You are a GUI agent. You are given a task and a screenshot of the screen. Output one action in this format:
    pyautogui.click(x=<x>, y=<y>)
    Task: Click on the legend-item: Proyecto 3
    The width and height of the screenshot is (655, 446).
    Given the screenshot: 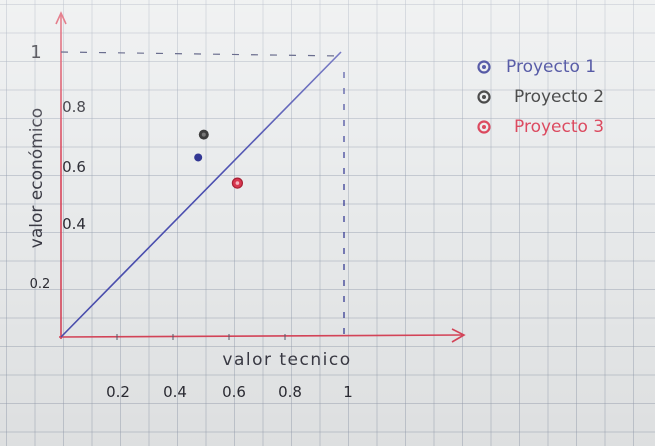 What is the action you would take?
    pyautogui.click(x=540, y=127)
    